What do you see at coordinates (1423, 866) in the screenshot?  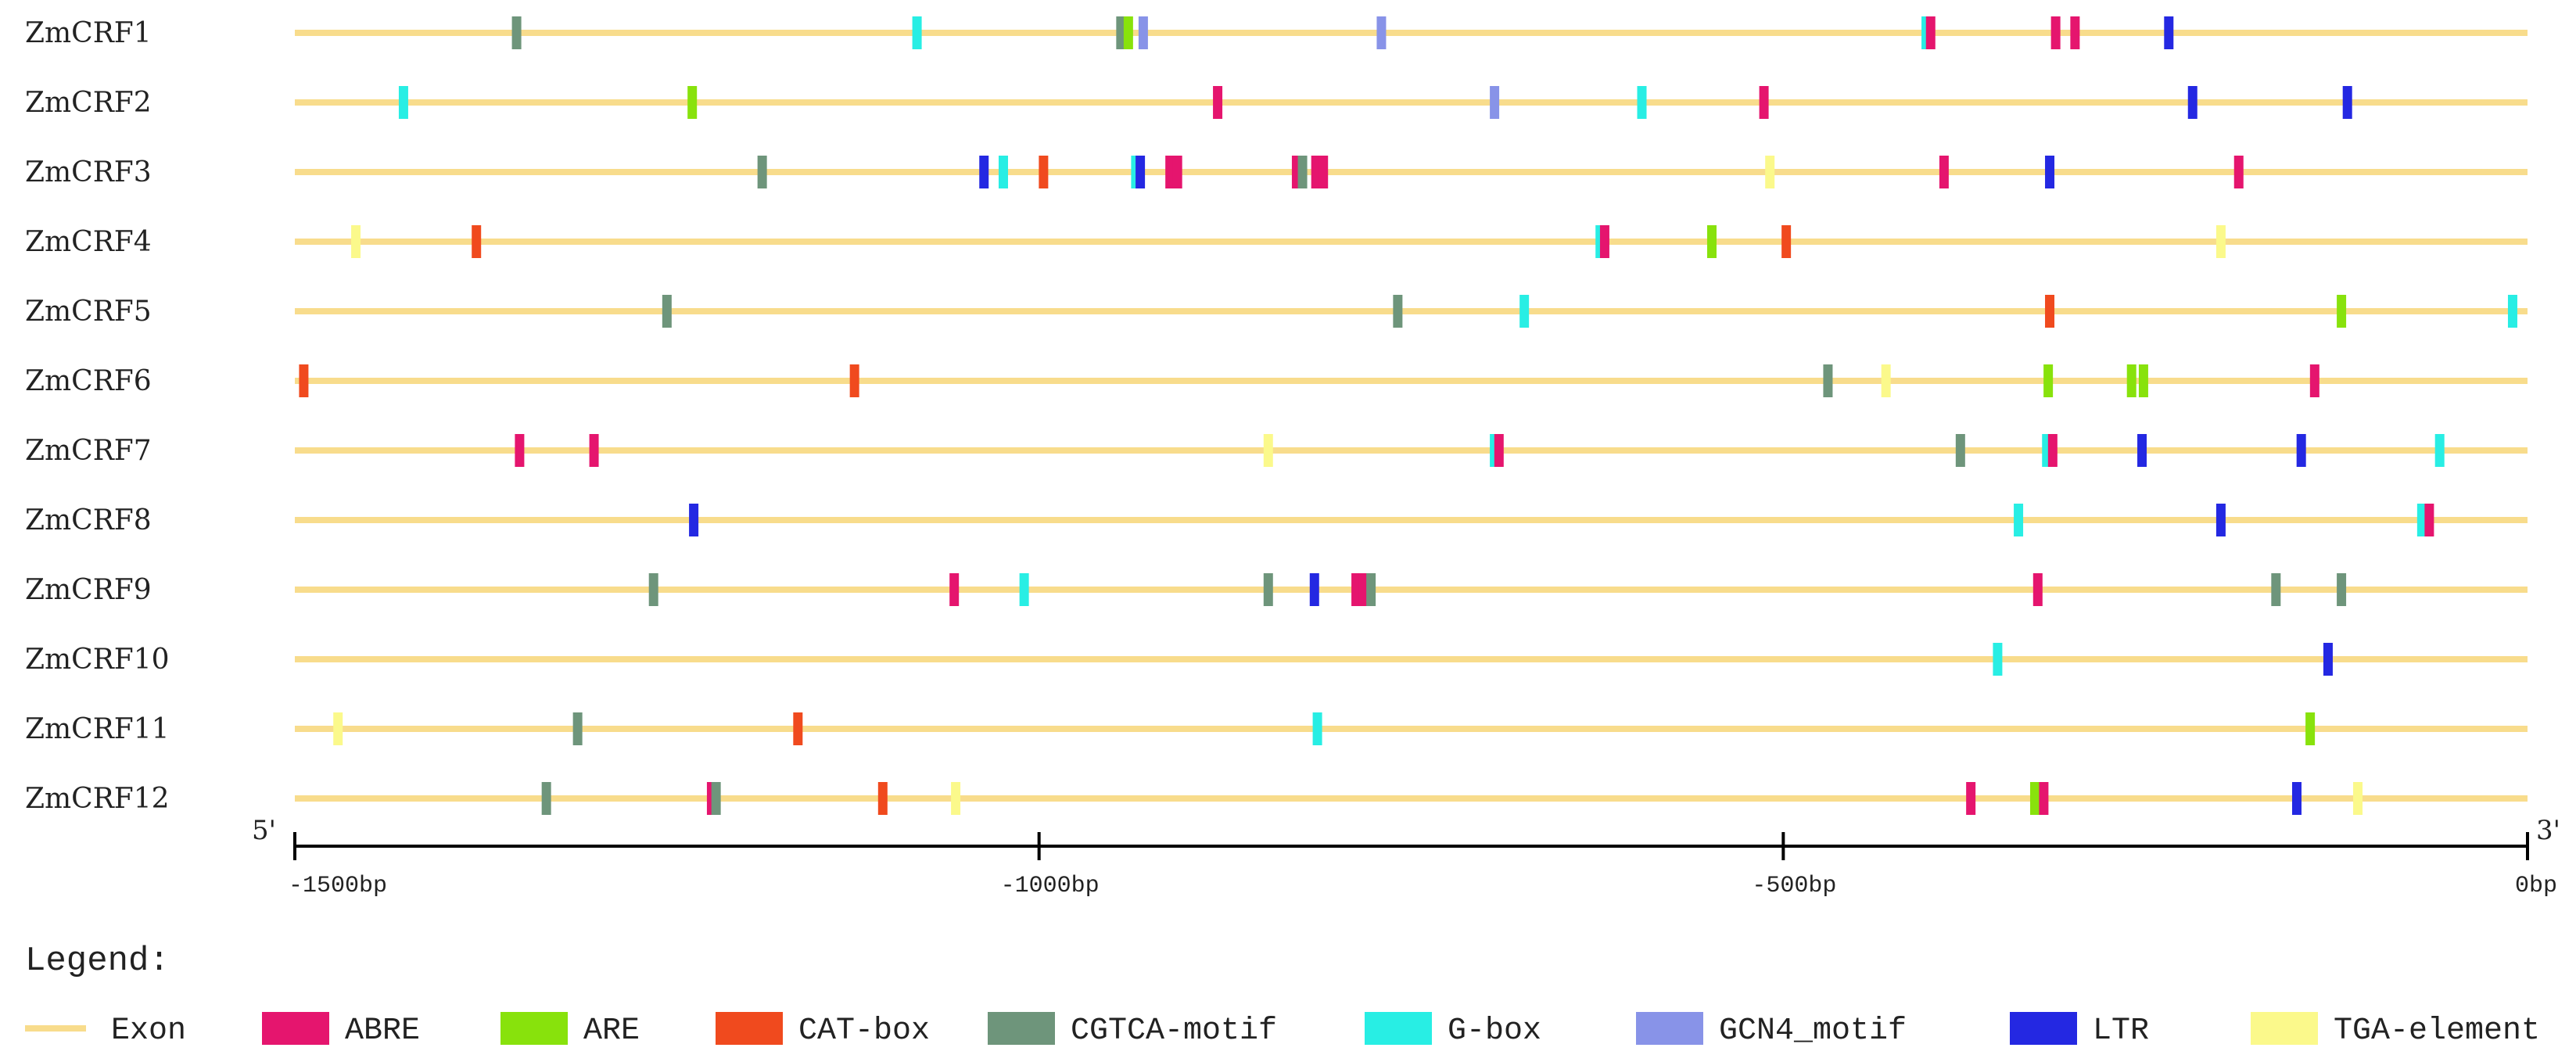 I see `axis-ticks: -1500bp -1000bp -500bp 0bp` at bounding box center [1423, 866].